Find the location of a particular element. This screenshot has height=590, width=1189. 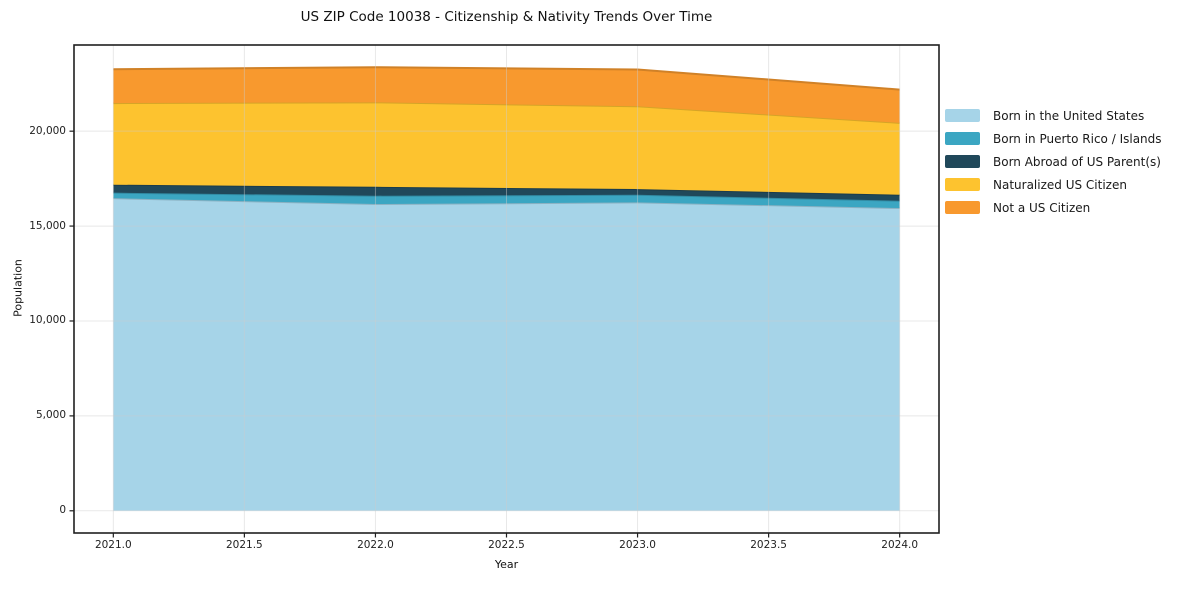

area-born-abroad-of-us-parent-s is located at coordinates (506, 192).